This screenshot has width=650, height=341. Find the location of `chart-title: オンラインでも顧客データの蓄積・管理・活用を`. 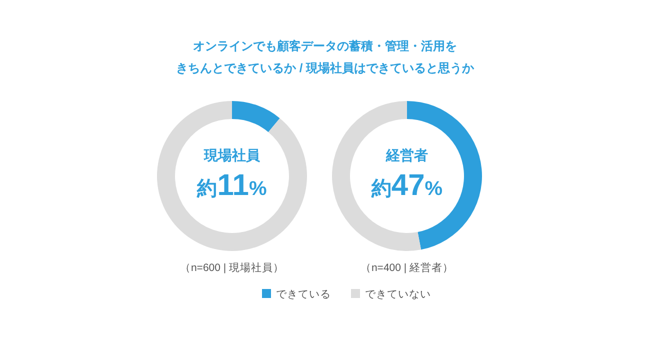

chart-title: オンラインでも顧客データの蓄積・管理・活用を is located at coordinates (325, 46).